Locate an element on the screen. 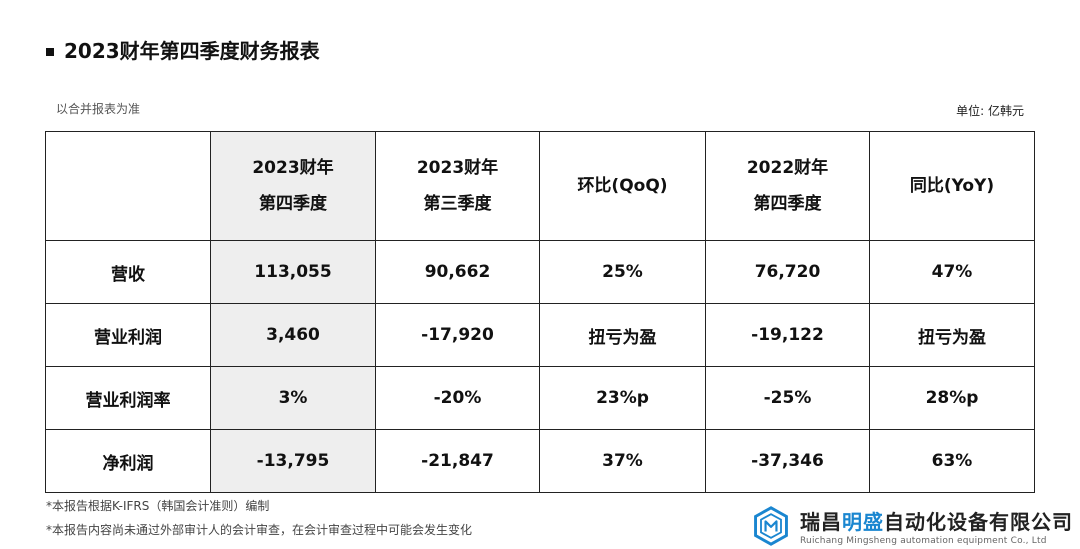 The width and height of the screenshot is (1080, 549). table-cell: 47% is located at coordinates (952, 272).